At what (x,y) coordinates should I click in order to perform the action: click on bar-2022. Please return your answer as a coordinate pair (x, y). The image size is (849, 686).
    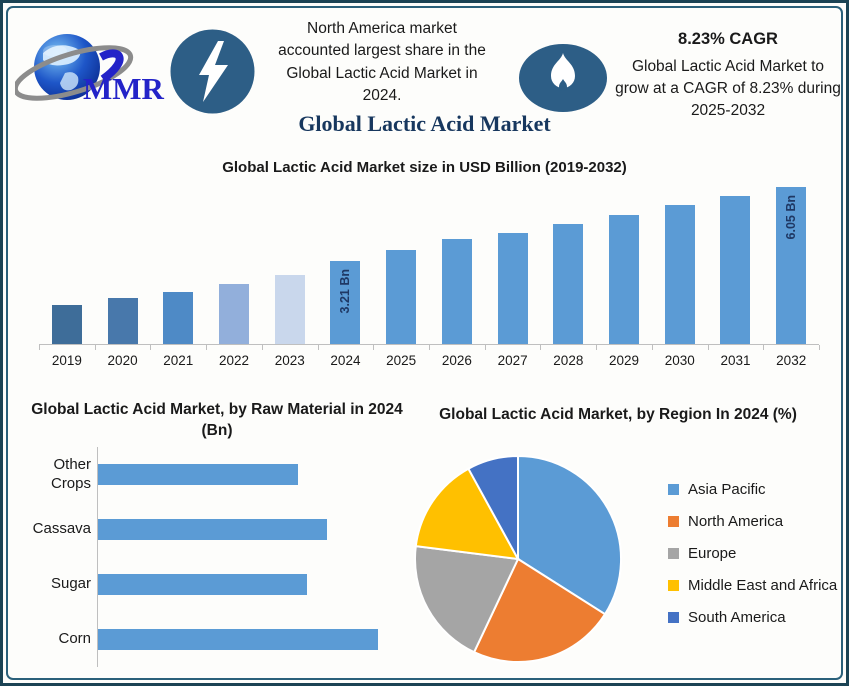
    Looking at the image, I should click on (234, 314).